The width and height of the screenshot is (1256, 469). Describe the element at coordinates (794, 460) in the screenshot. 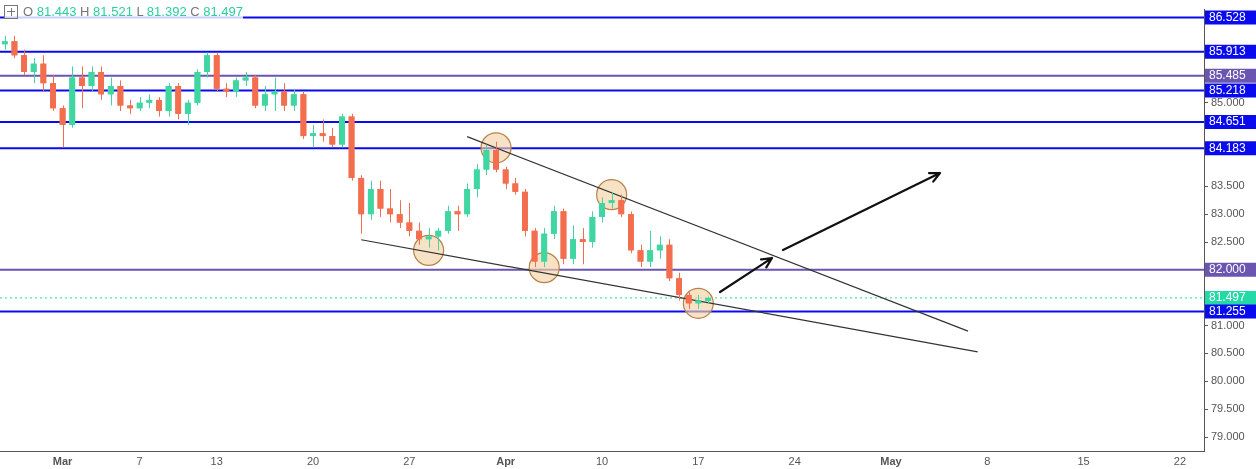

I see `x-tick-label: 24` at that location.